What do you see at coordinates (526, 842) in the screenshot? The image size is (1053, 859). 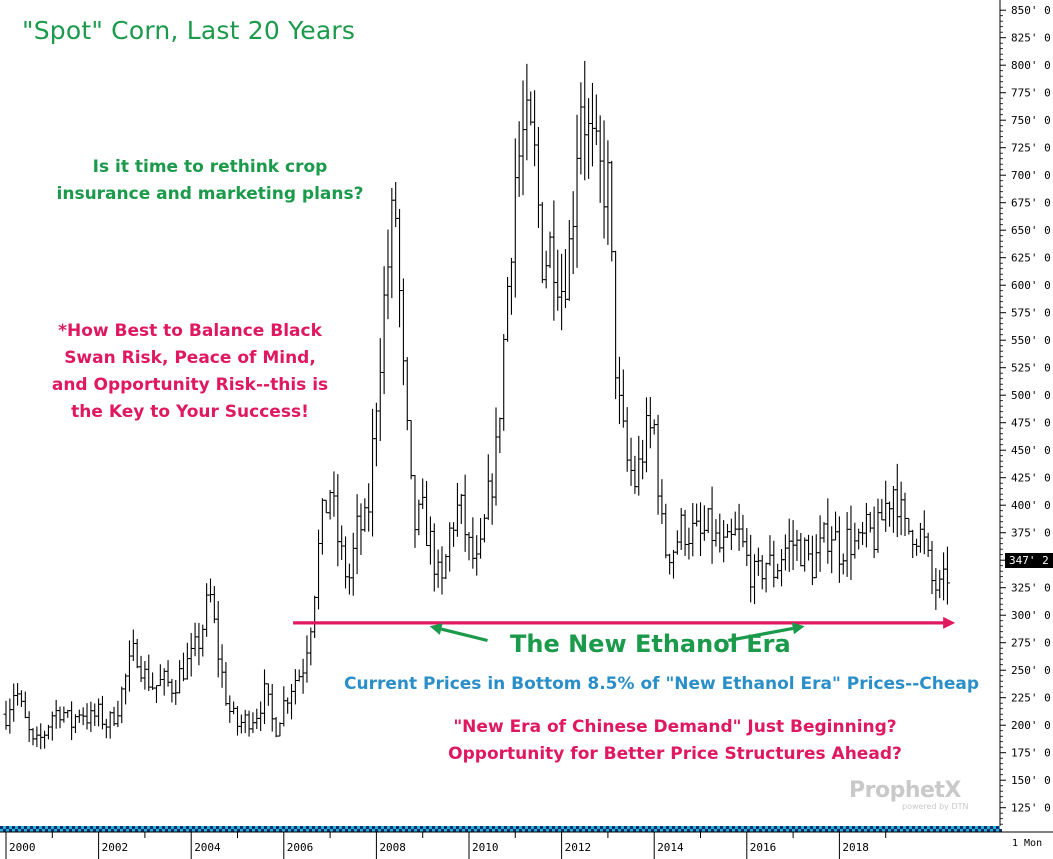 I see `time-axis: 2000 2002 2004 2006 2008 2010 2012 2014 2016 2018` at bounding box center [526, 842].